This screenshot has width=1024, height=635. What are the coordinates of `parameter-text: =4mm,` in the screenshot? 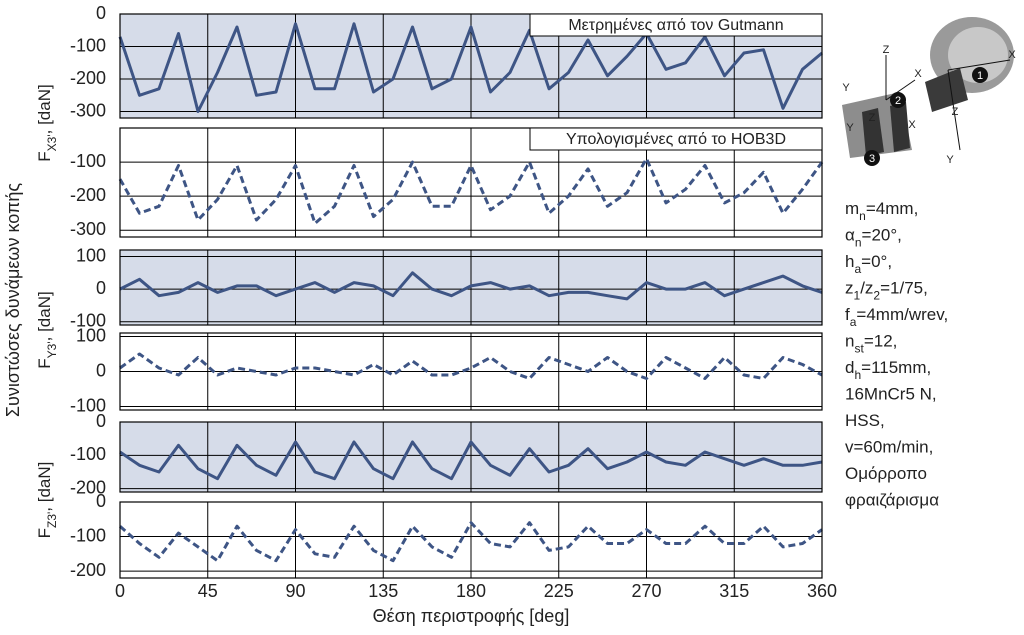 It's located at (892, 208).